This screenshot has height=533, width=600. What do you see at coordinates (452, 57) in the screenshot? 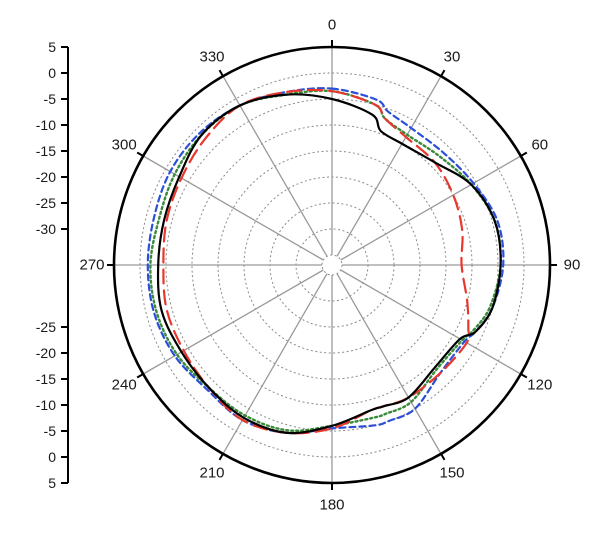
I see `angle-label: 30` at bounding box center [452, 57].